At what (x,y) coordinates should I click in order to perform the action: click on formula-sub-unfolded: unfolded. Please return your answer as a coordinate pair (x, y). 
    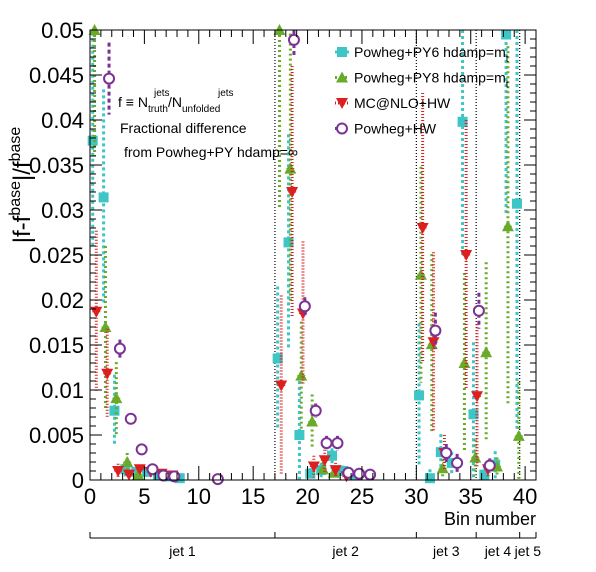
    Looking at the image, I should click on (201, 109).